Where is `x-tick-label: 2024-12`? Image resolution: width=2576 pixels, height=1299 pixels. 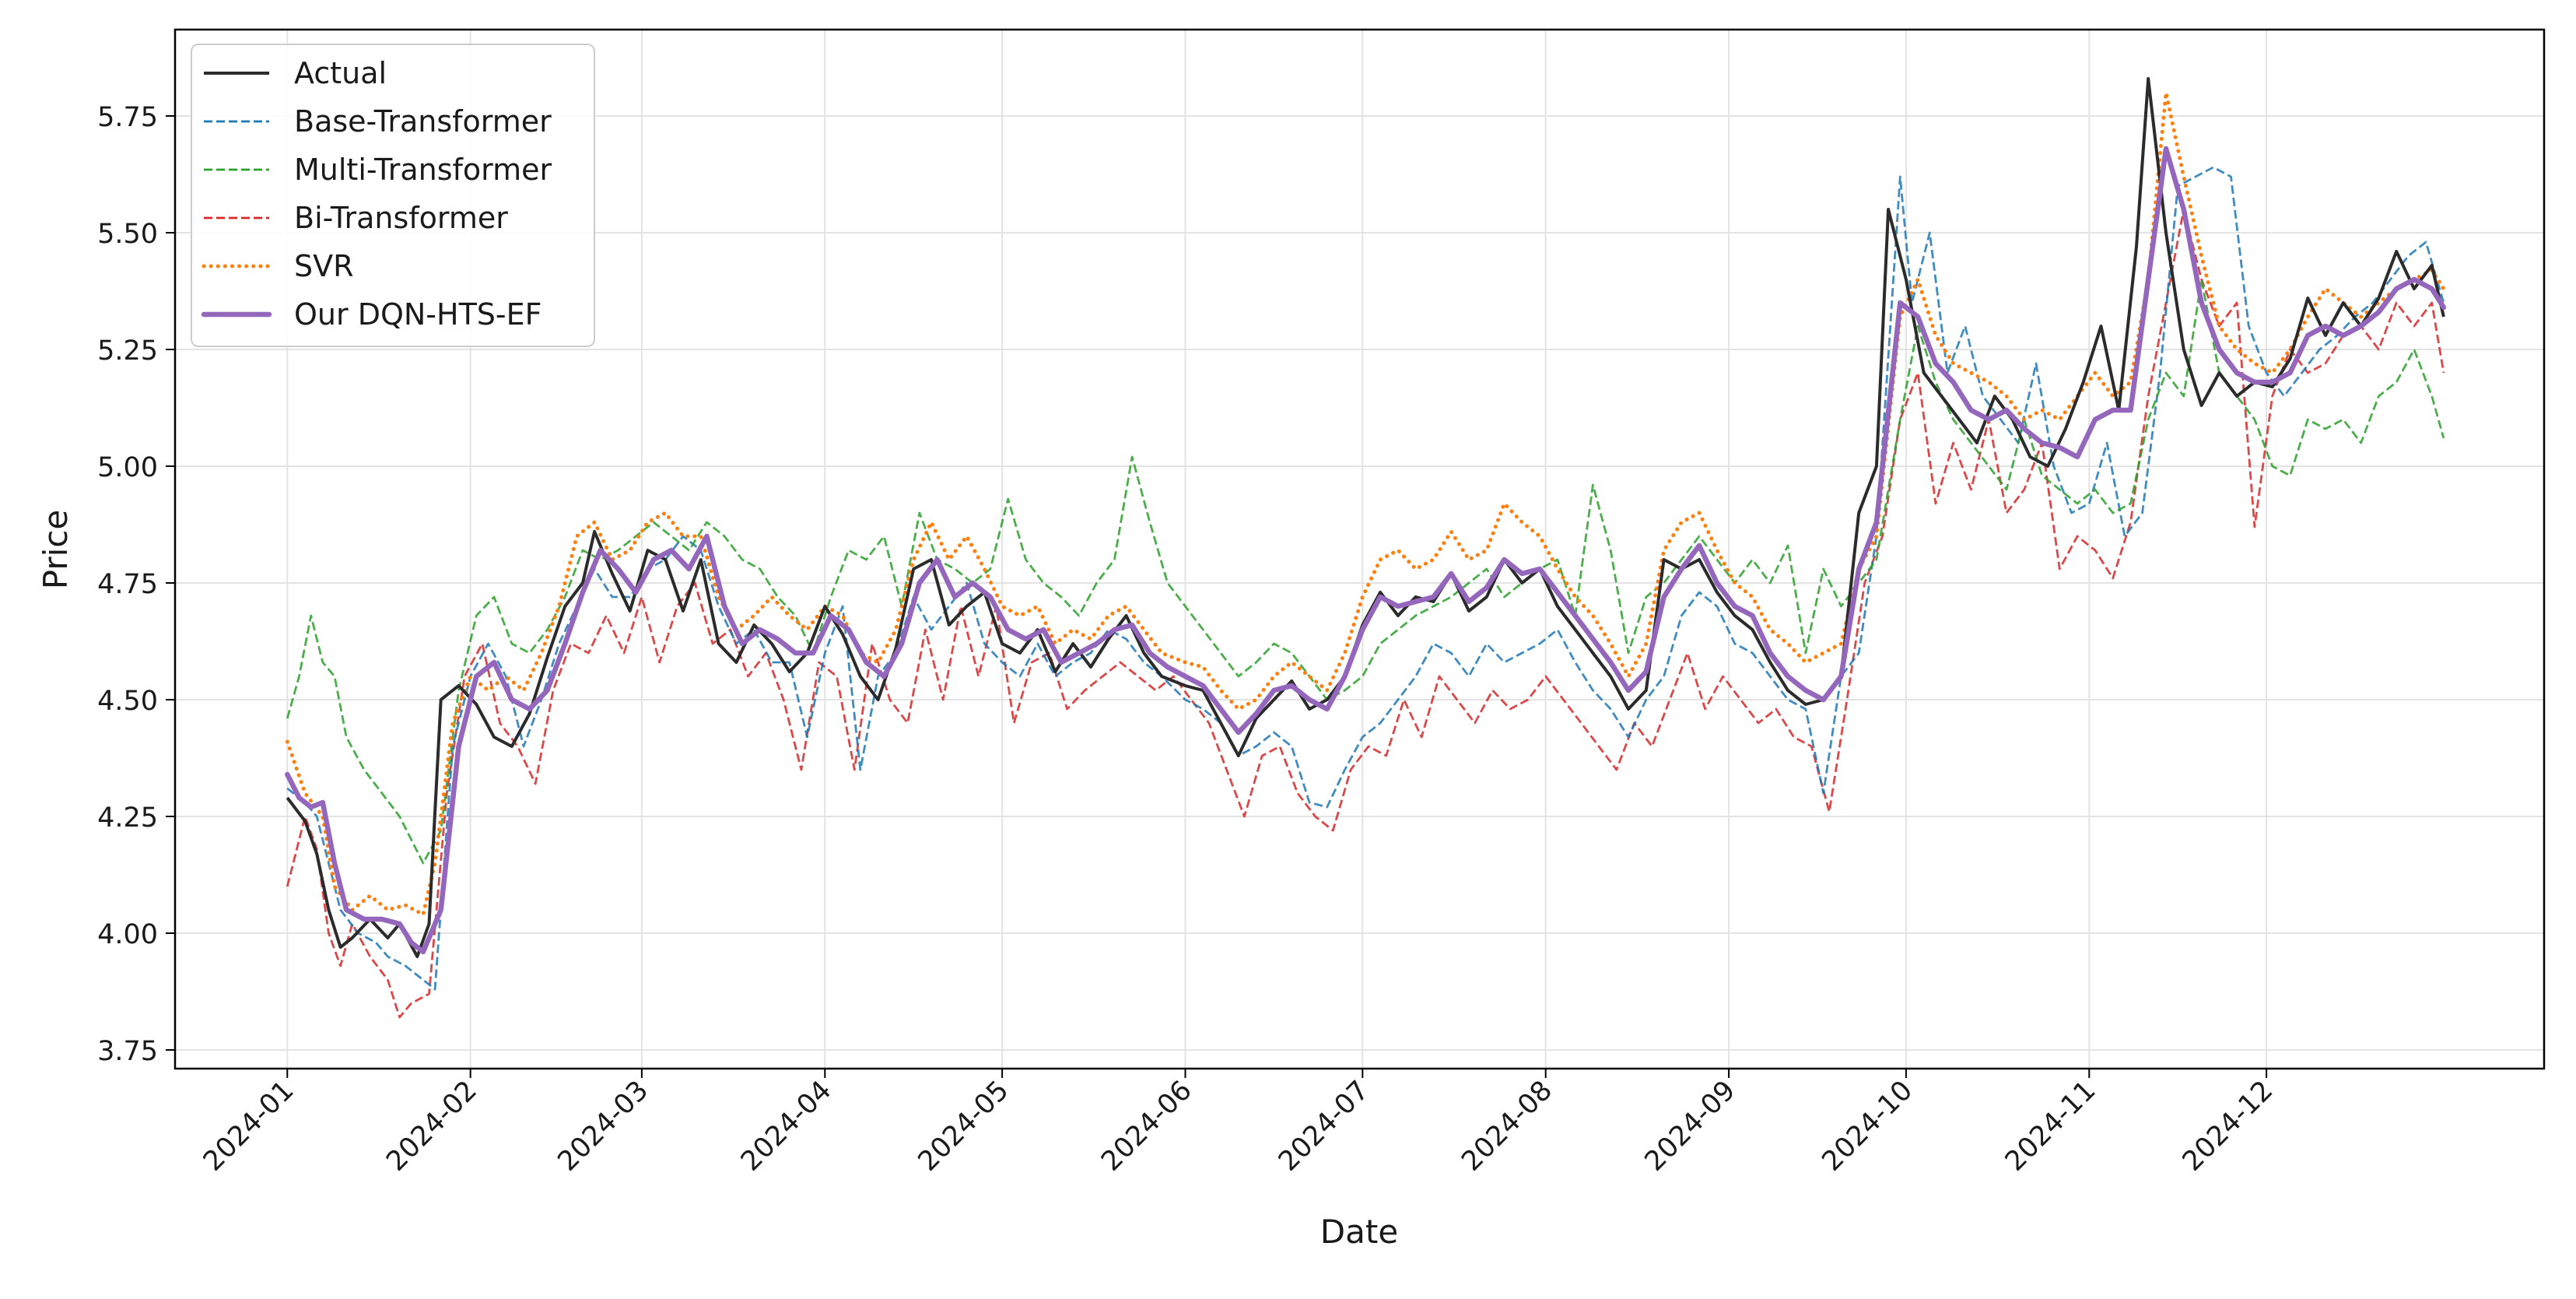 x-tick-label: 2024-12 is located at coordinates (2228, 1126).